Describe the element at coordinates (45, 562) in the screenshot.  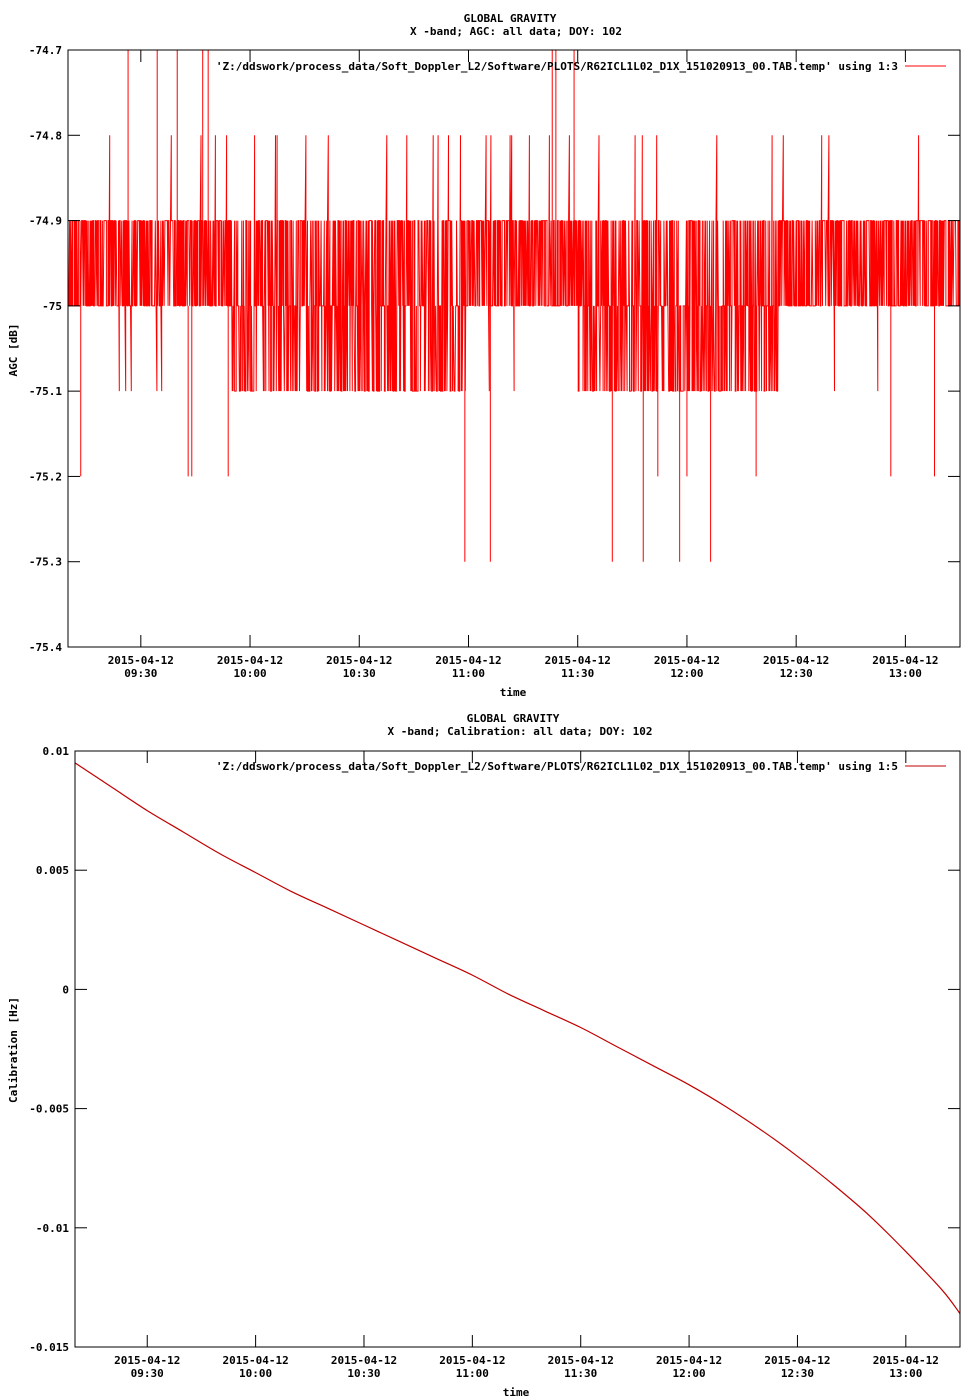
I see `y-tick-label: -75.3` at that location.